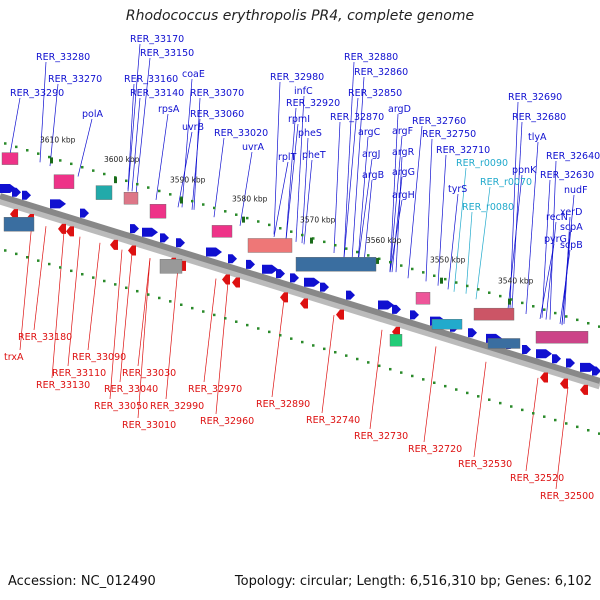 The image size is (600, 600). Describe the element at coordinates (157, 39) in the screenshot. I see `gene-label-top: RER_33170` at that location.